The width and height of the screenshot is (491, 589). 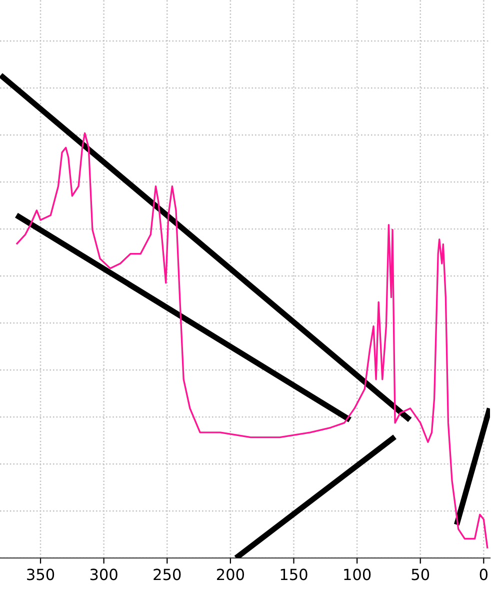 What do you see at coordinates (421, 574) in the screenshot?
I see `x-tick-label: 50` at bounding box center [421, 574].